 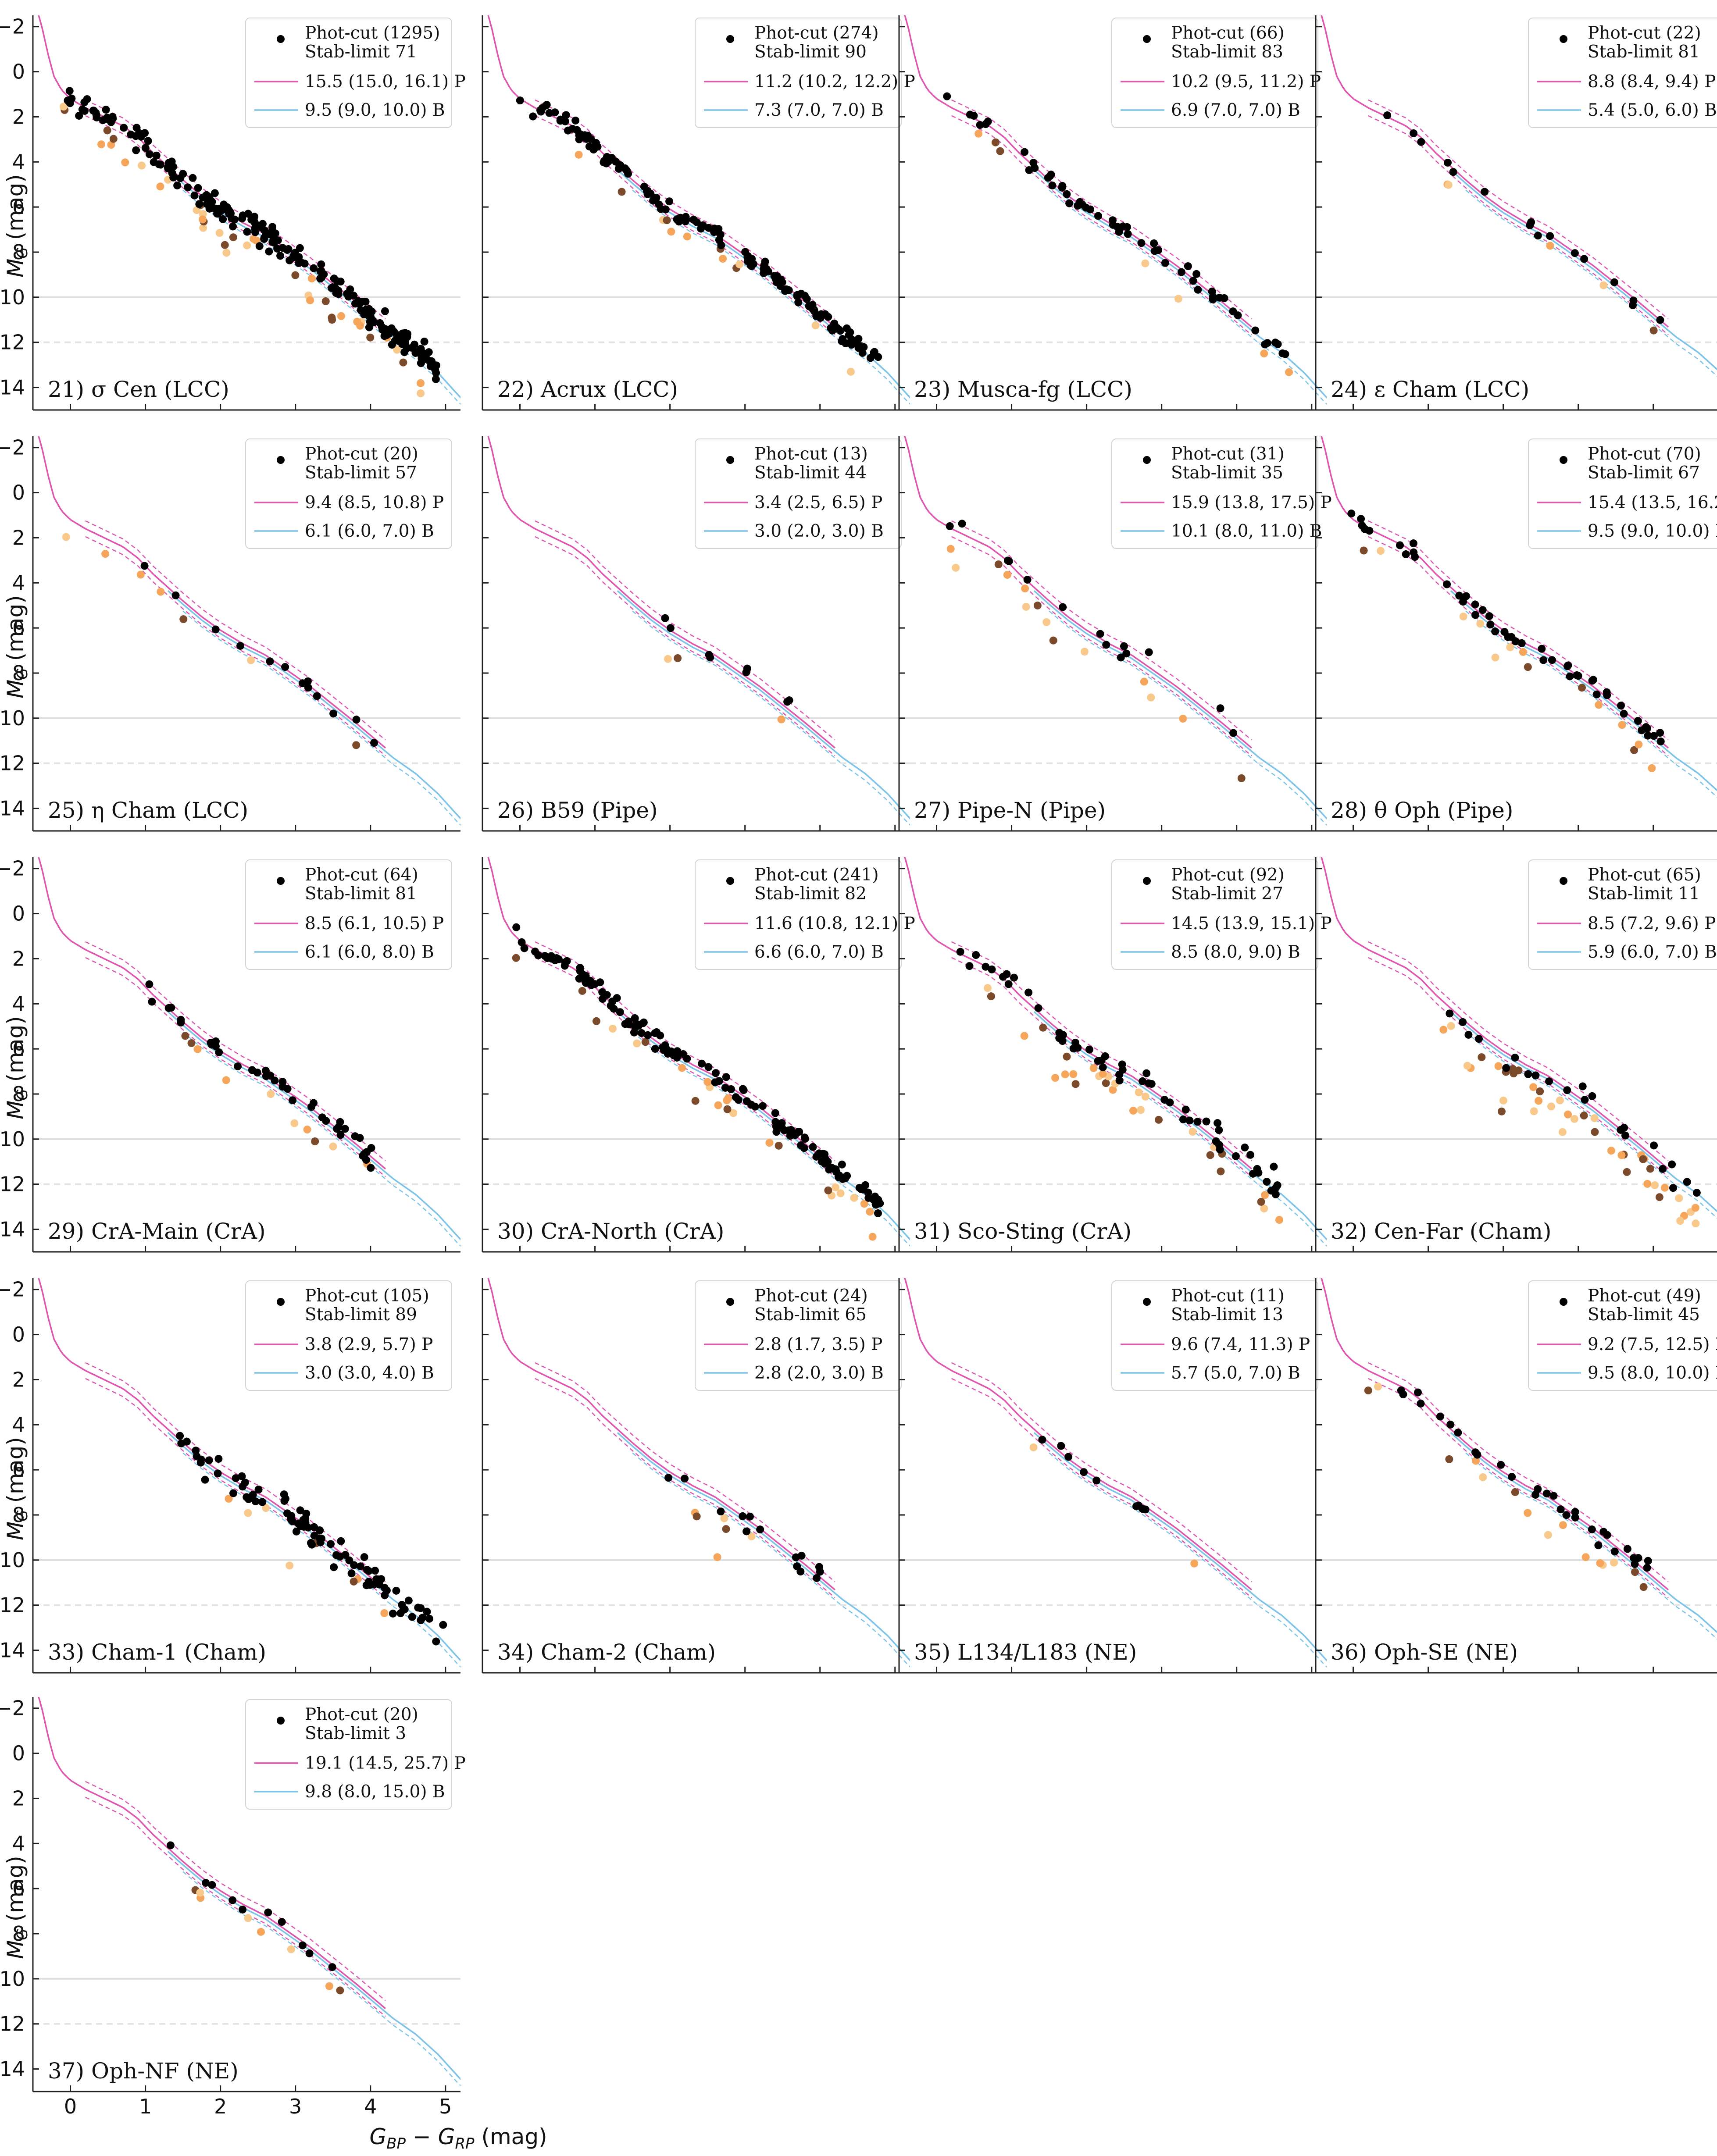 What do you see at coordinates (1227, 52) in the screenshot?
I see `legend-stab-limit: Stab-limit 83` at bounding box center [1227, 52].